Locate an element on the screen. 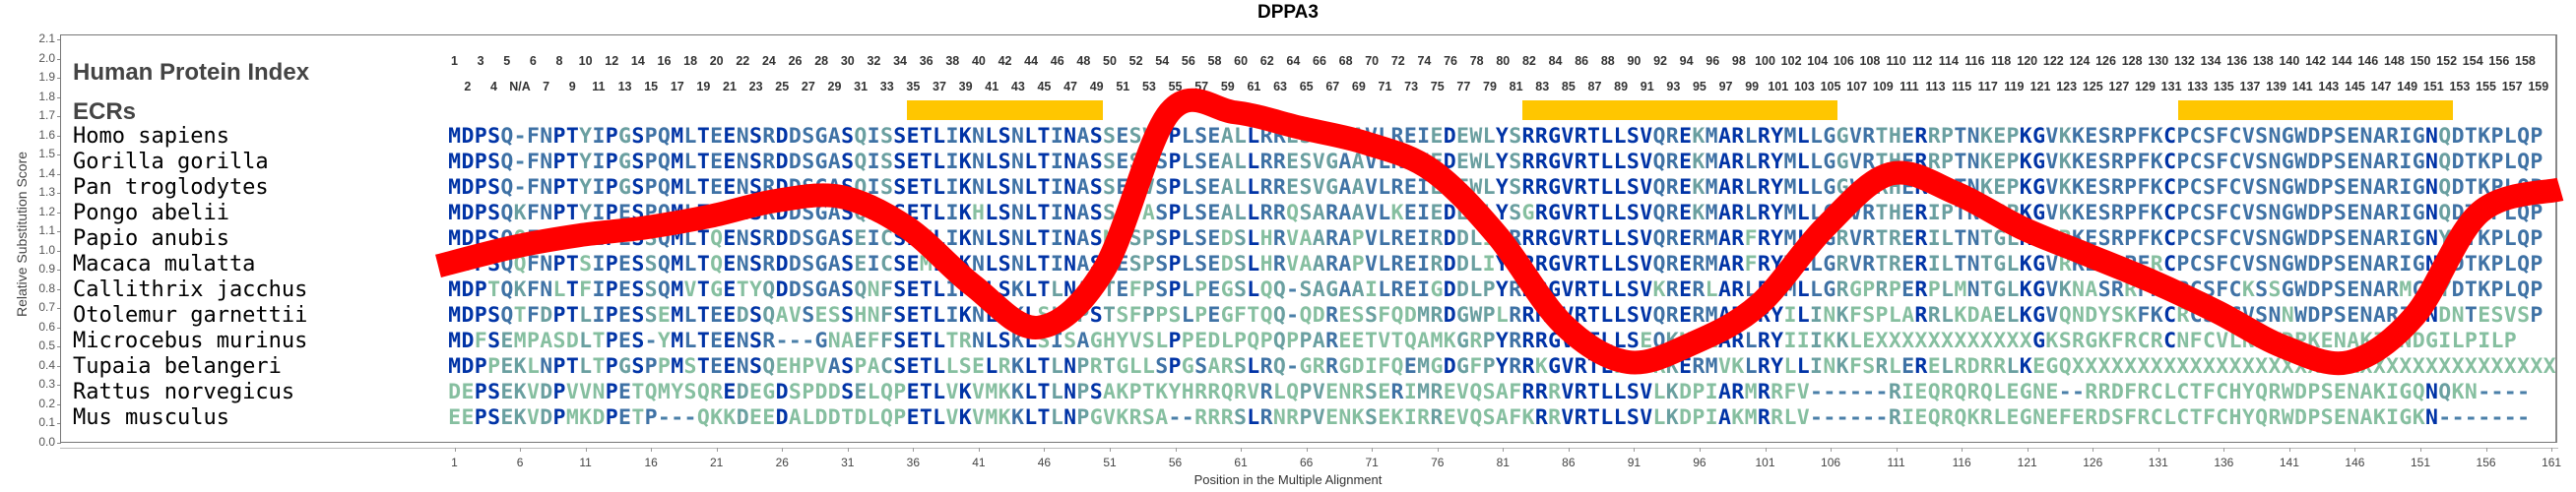 This screenshot has height=492, width=2576. protein-index-top: 92 is located at coordinates (1660, 61).